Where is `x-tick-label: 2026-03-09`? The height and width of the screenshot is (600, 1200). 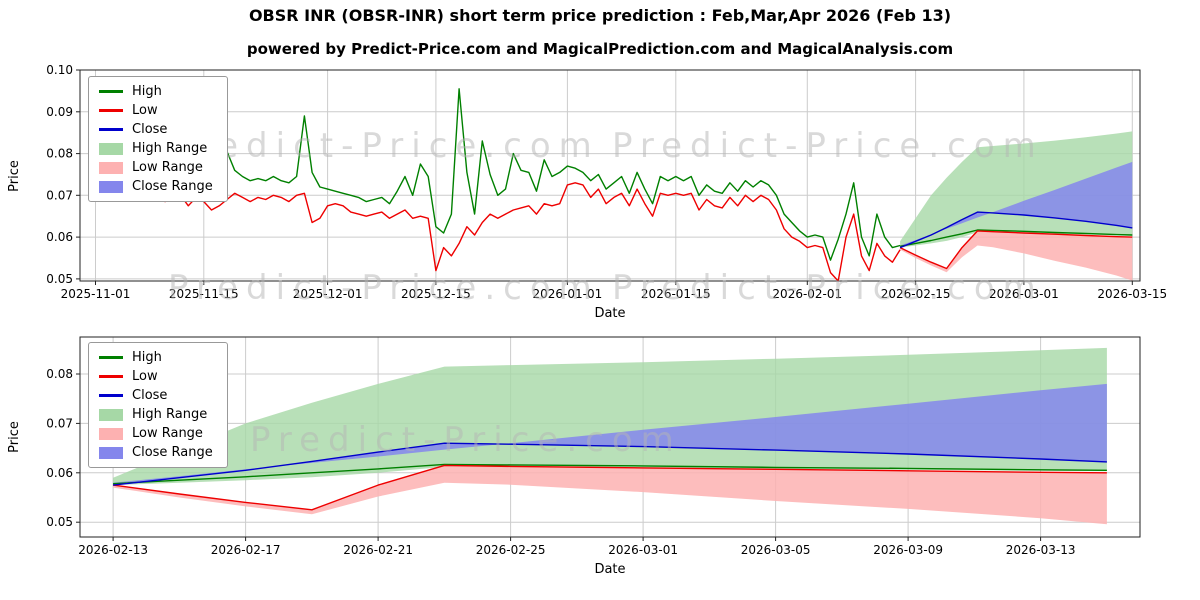
x-tick-label: 2026-03-09 is located at coordinates (908, 550).